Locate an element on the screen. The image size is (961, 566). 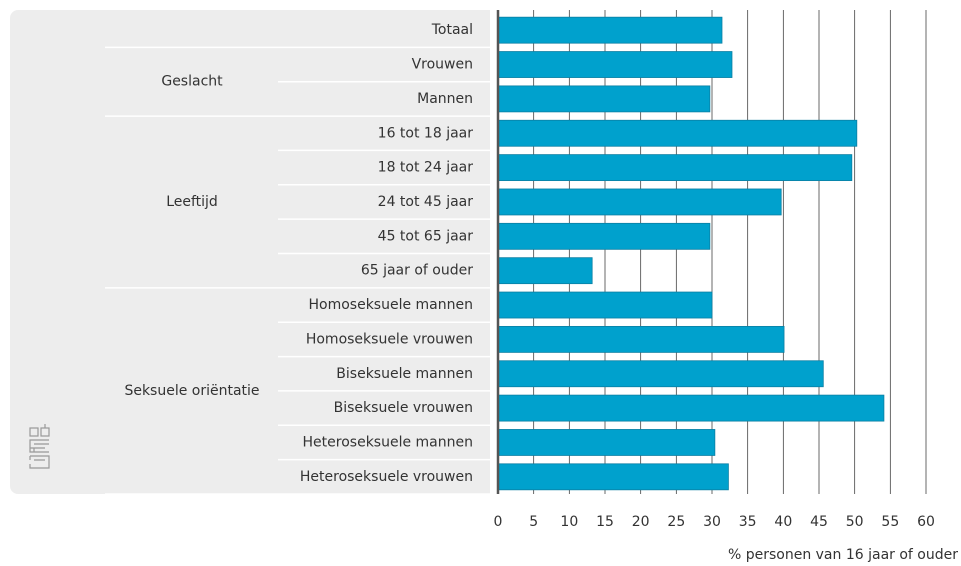
x-tick-label: 60 is located at coordinates (926, 522).